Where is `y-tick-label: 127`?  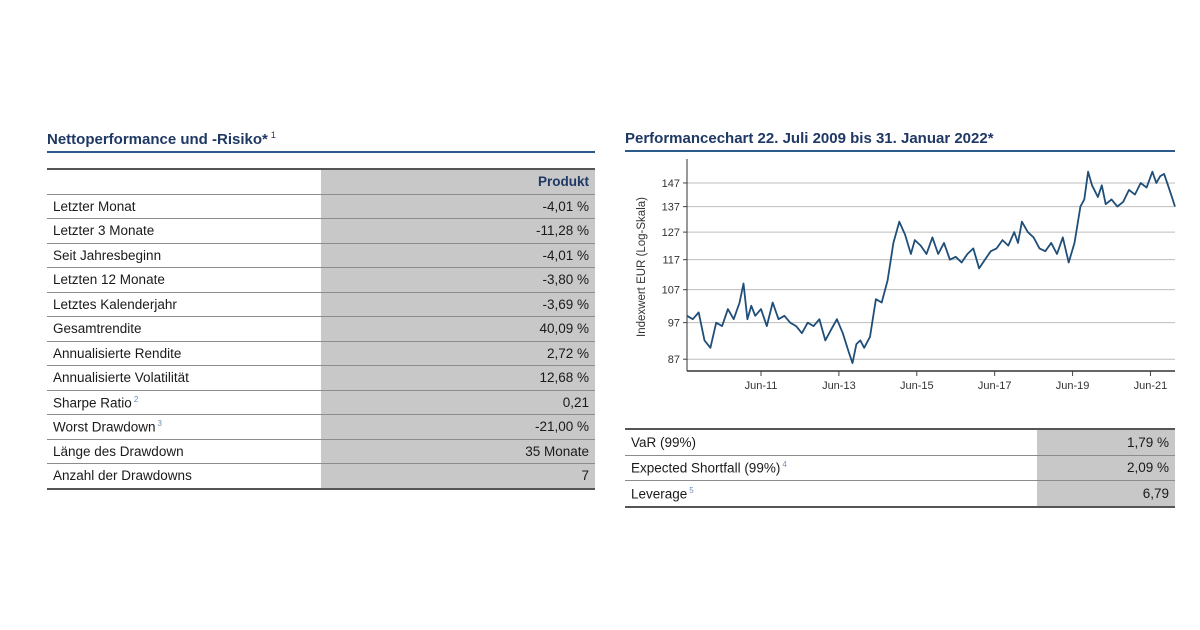
y-tick-label: 127 is located at coordinates (671, 233).